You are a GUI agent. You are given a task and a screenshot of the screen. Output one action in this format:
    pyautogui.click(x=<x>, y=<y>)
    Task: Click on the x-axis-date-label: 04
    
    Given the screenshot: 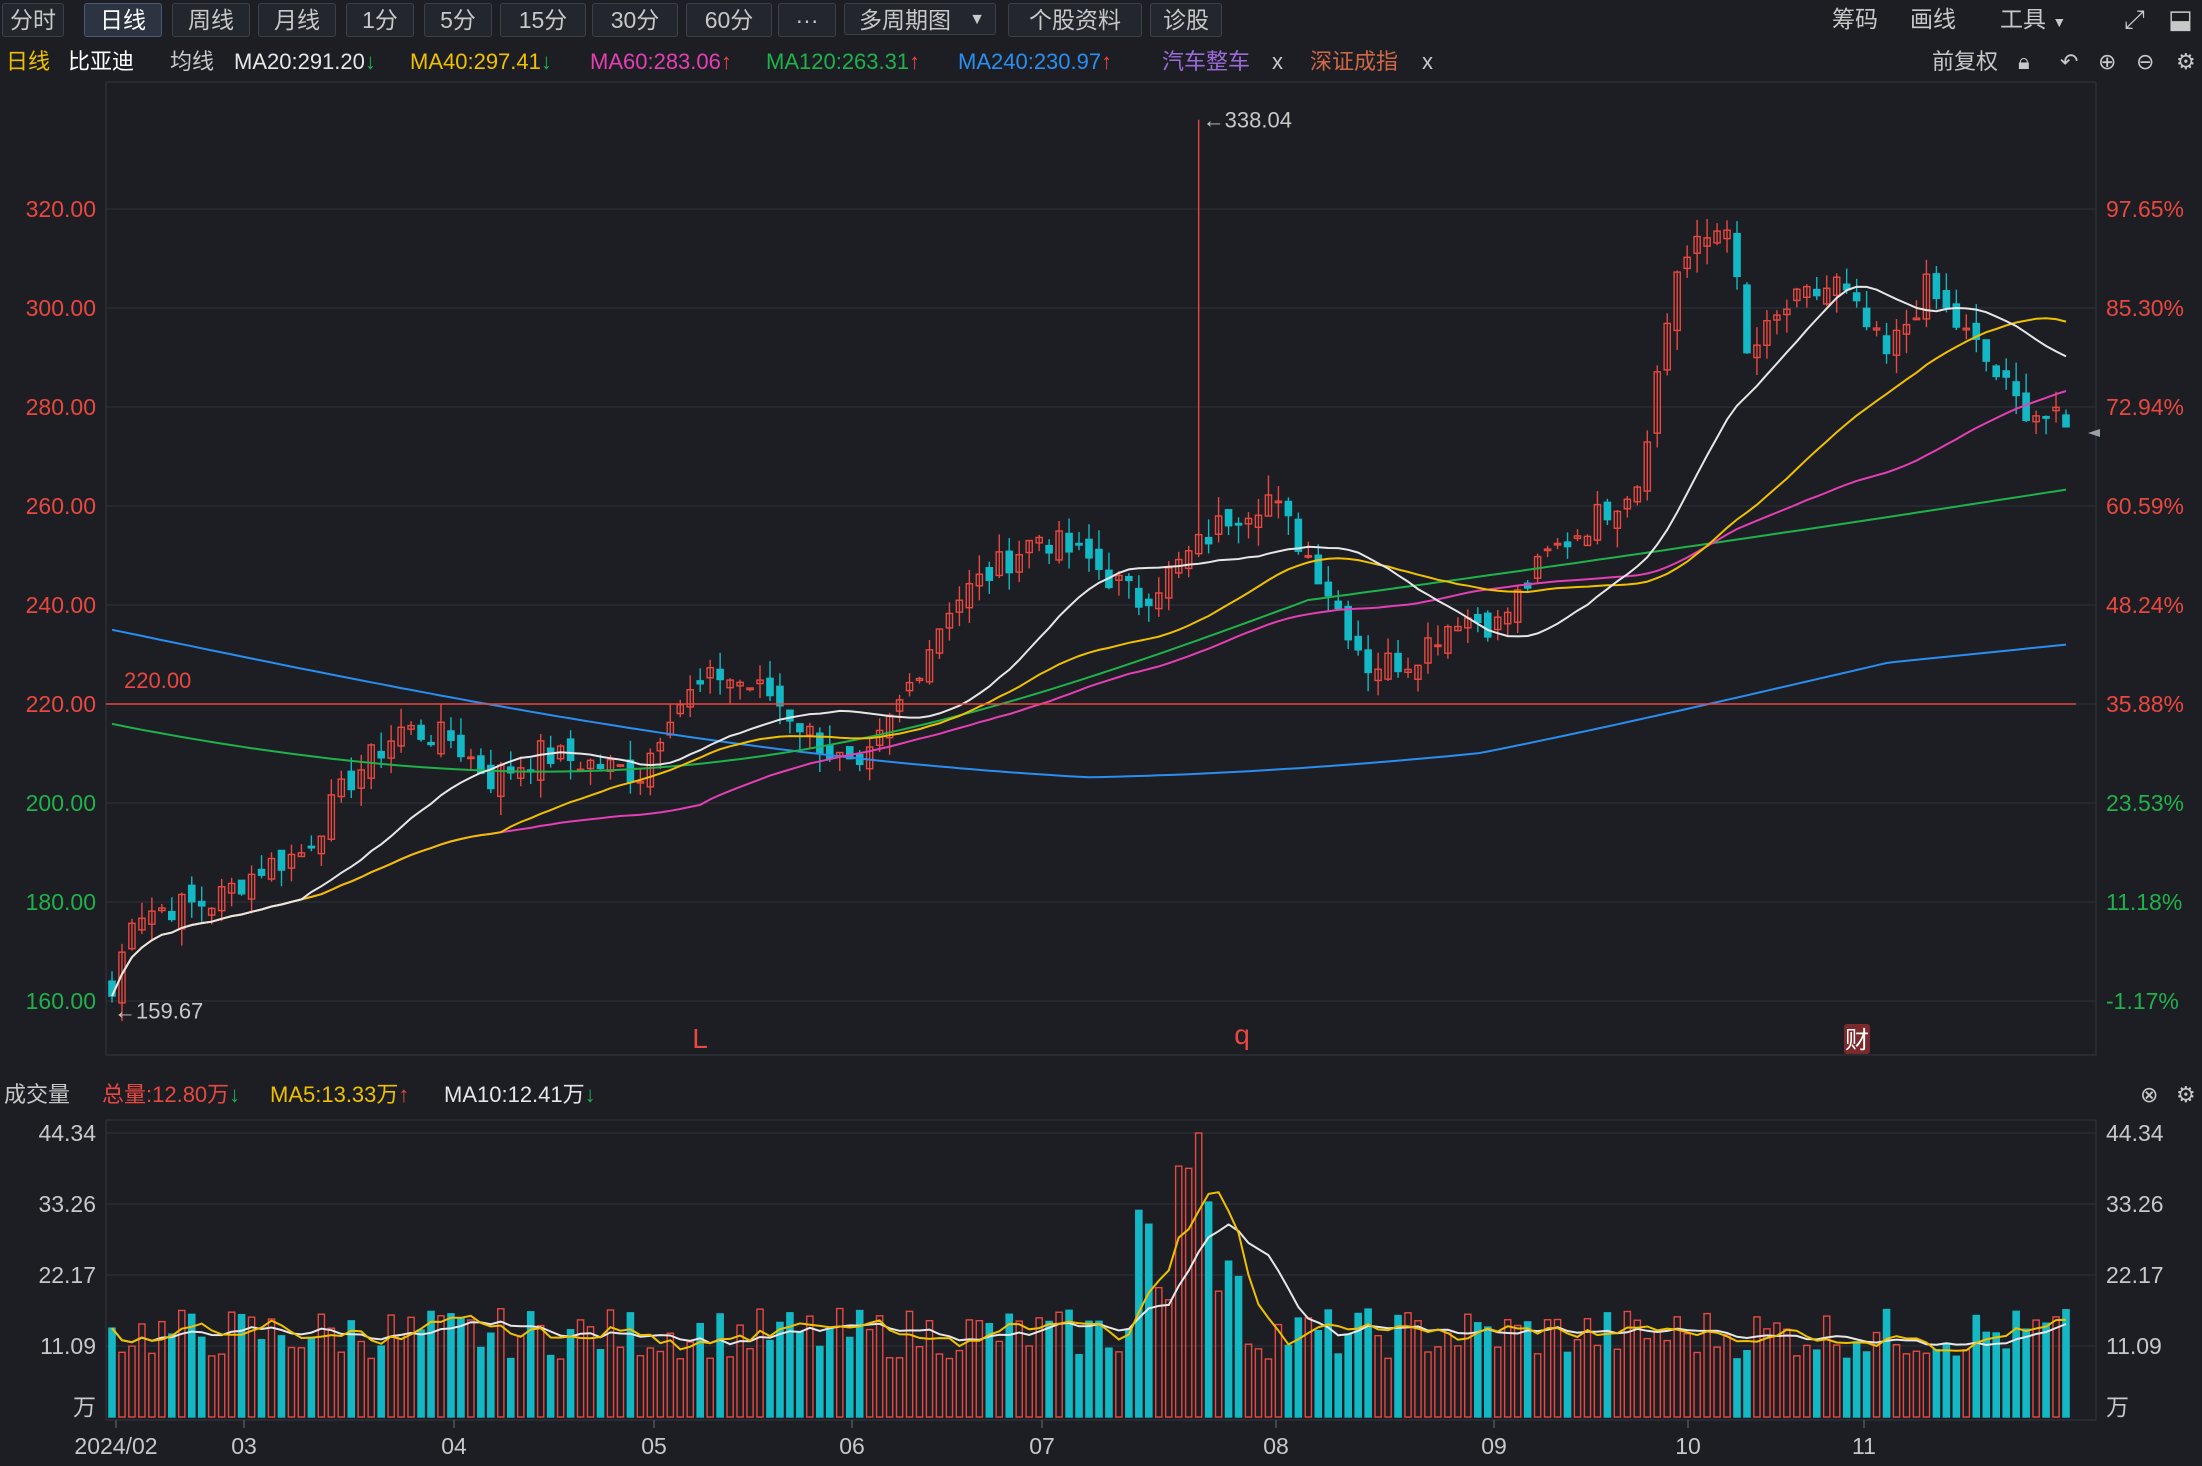 What is the action you would take?
    pyautogui.click(x=454, y=1446)
    